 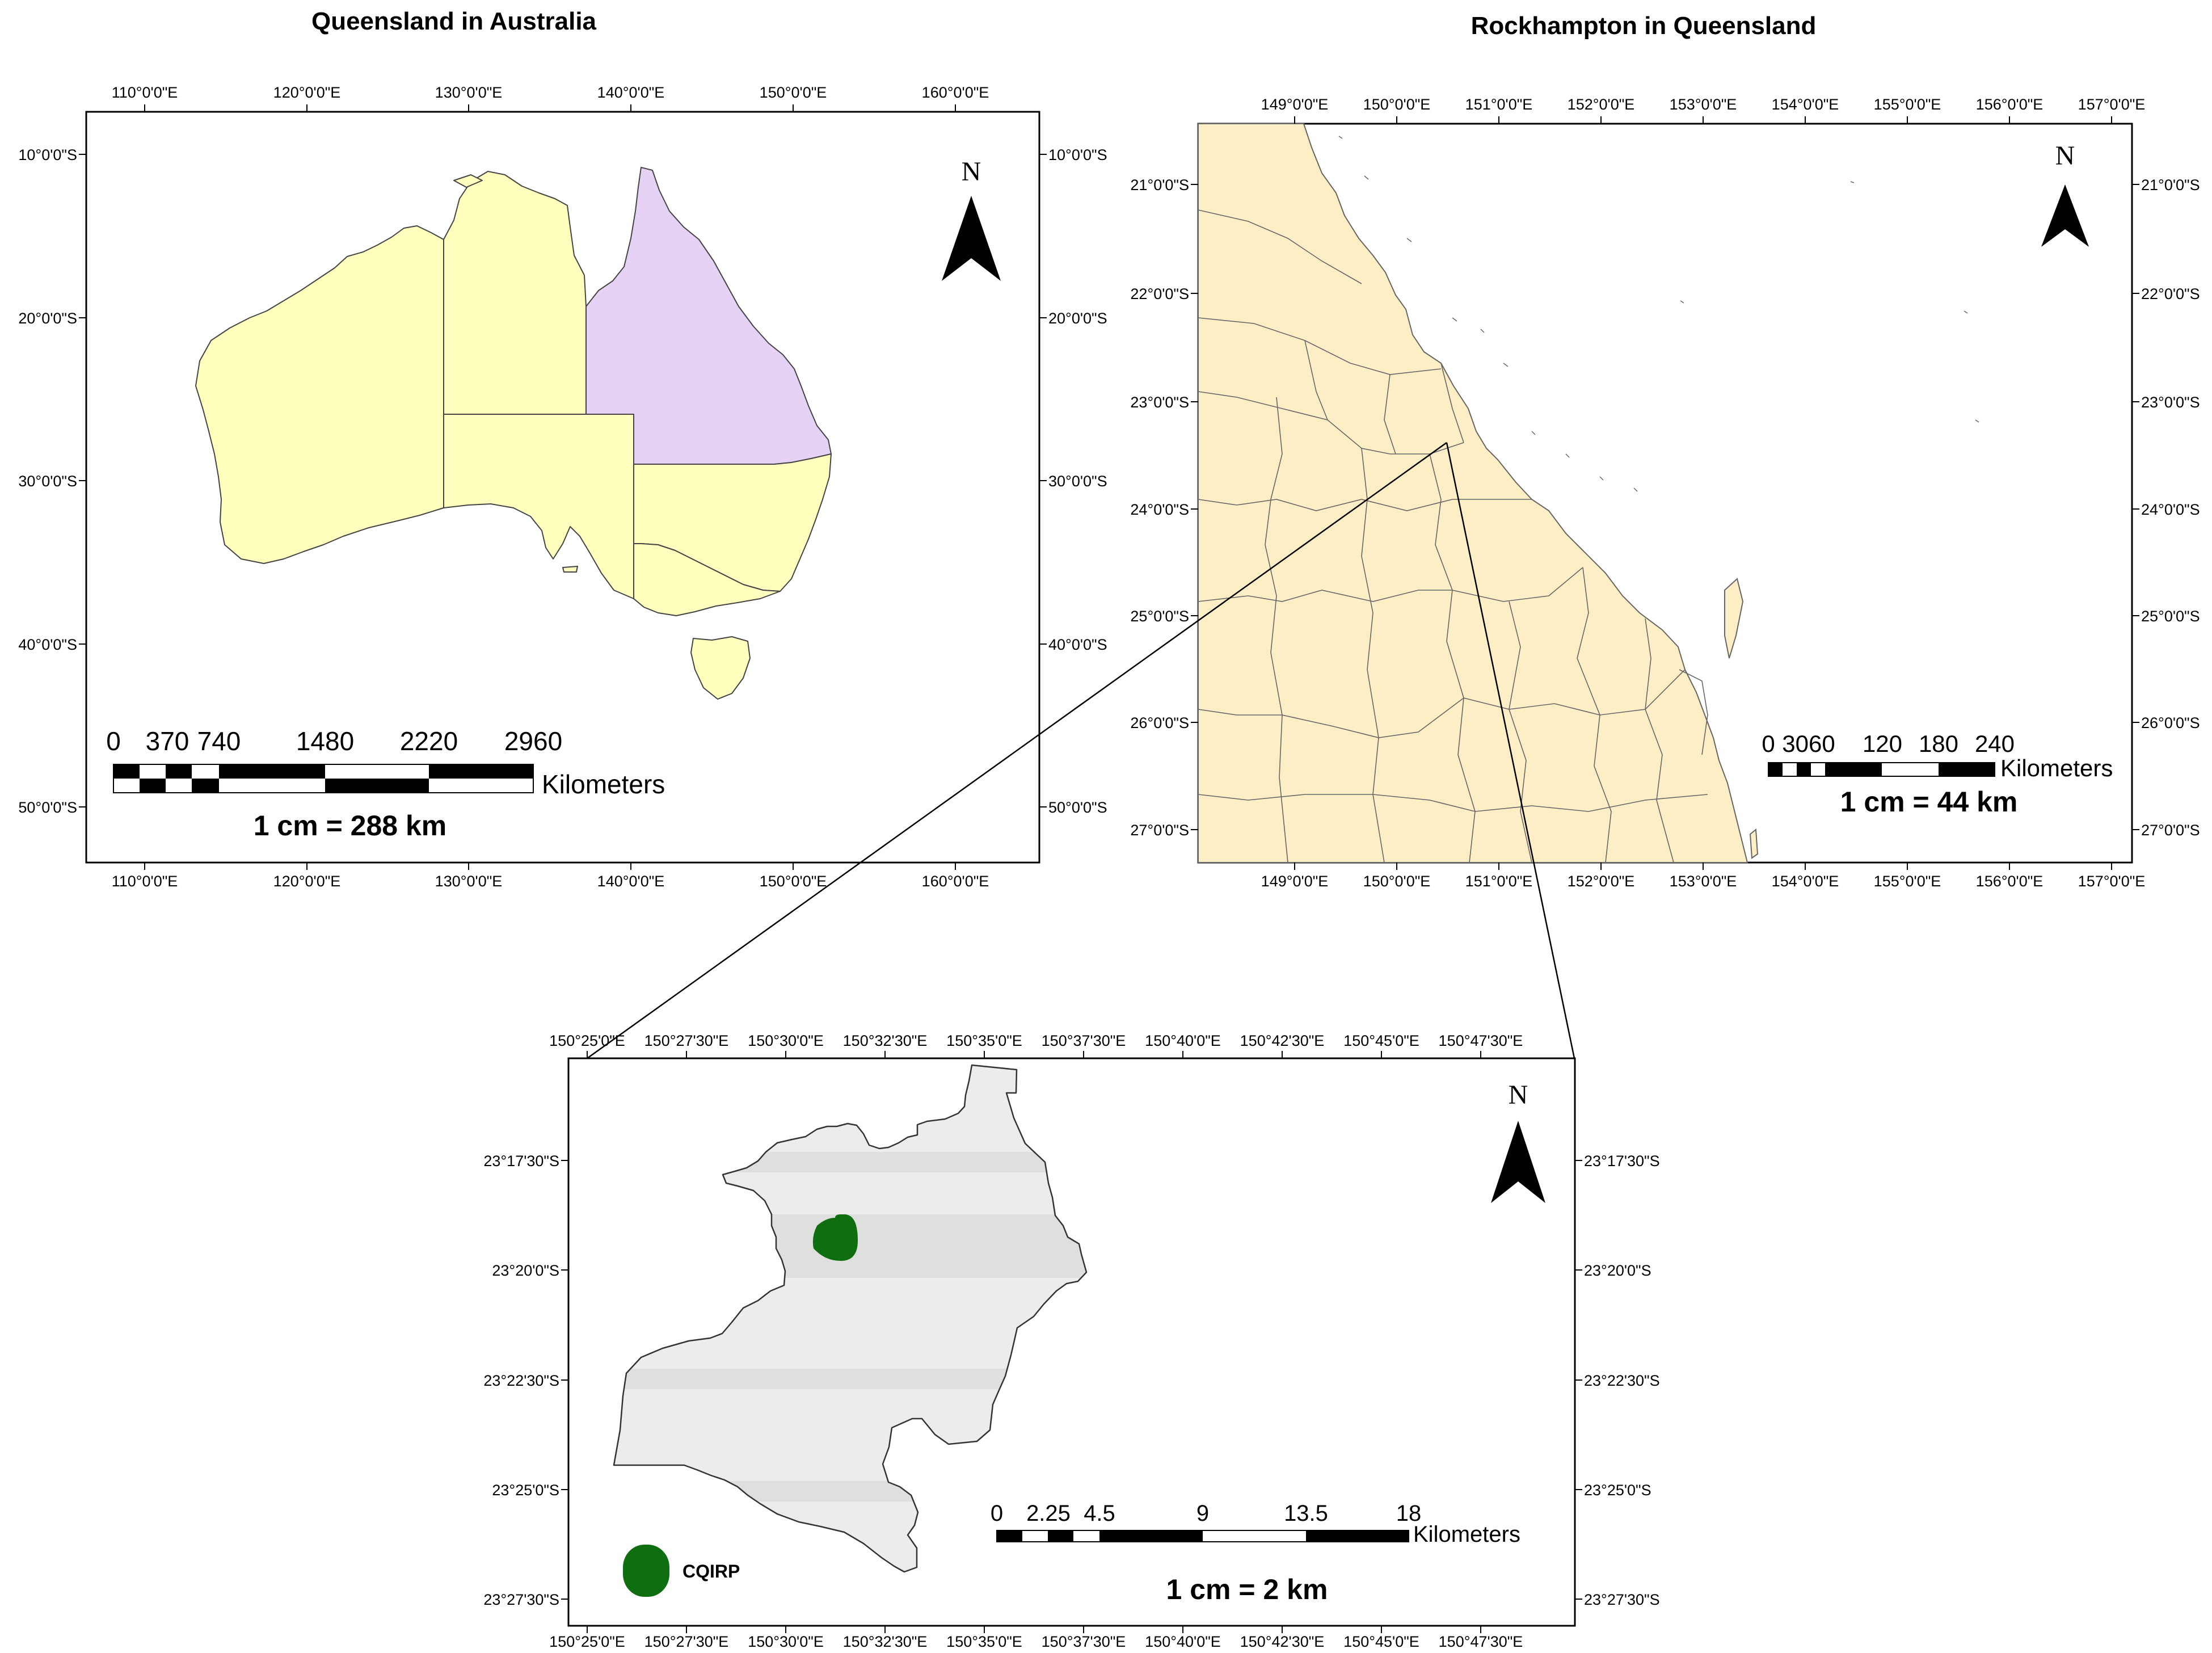 I want to click on rockhampton-lat-label-right: 23°27'30"S, so click(x=1622, y=1599).